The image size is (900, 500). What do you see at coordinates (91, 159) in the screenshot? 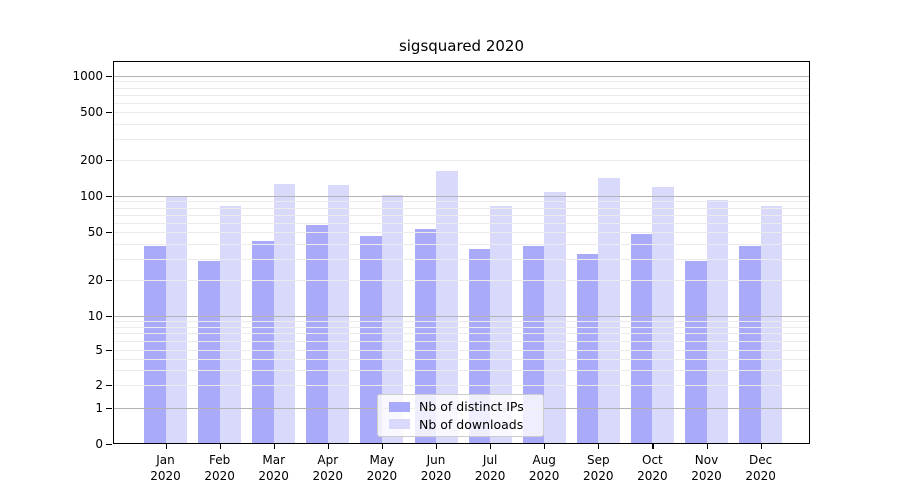
I see `y-tick-label-200: 200` at bounding box center [91, 159].